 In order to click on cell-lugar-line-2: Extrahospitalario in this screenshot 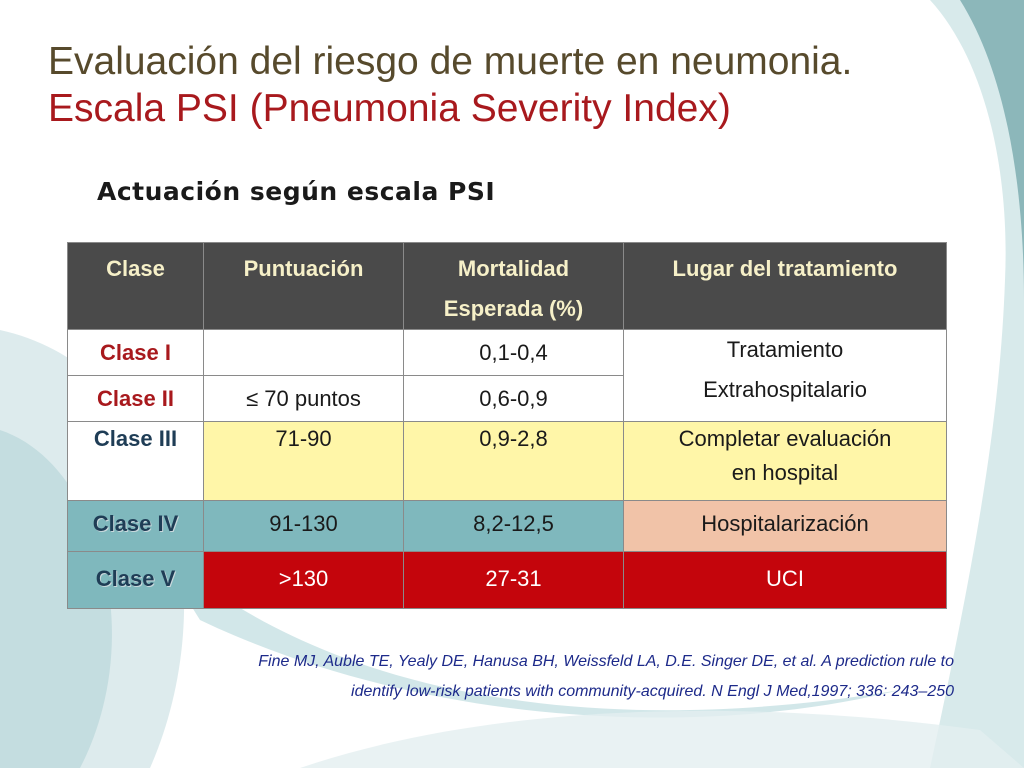, I will do `click(785, 389)`.